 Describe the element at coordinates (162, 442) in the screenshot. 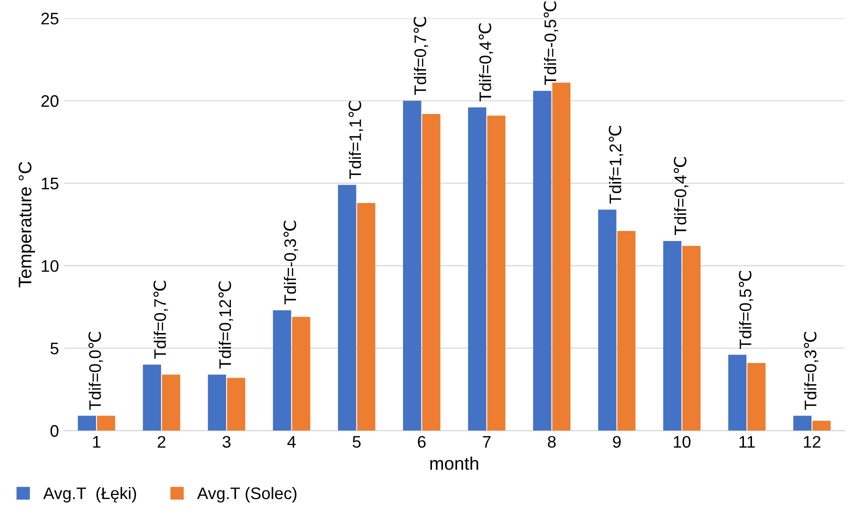

I see `x-tick-label: 2` at that location.